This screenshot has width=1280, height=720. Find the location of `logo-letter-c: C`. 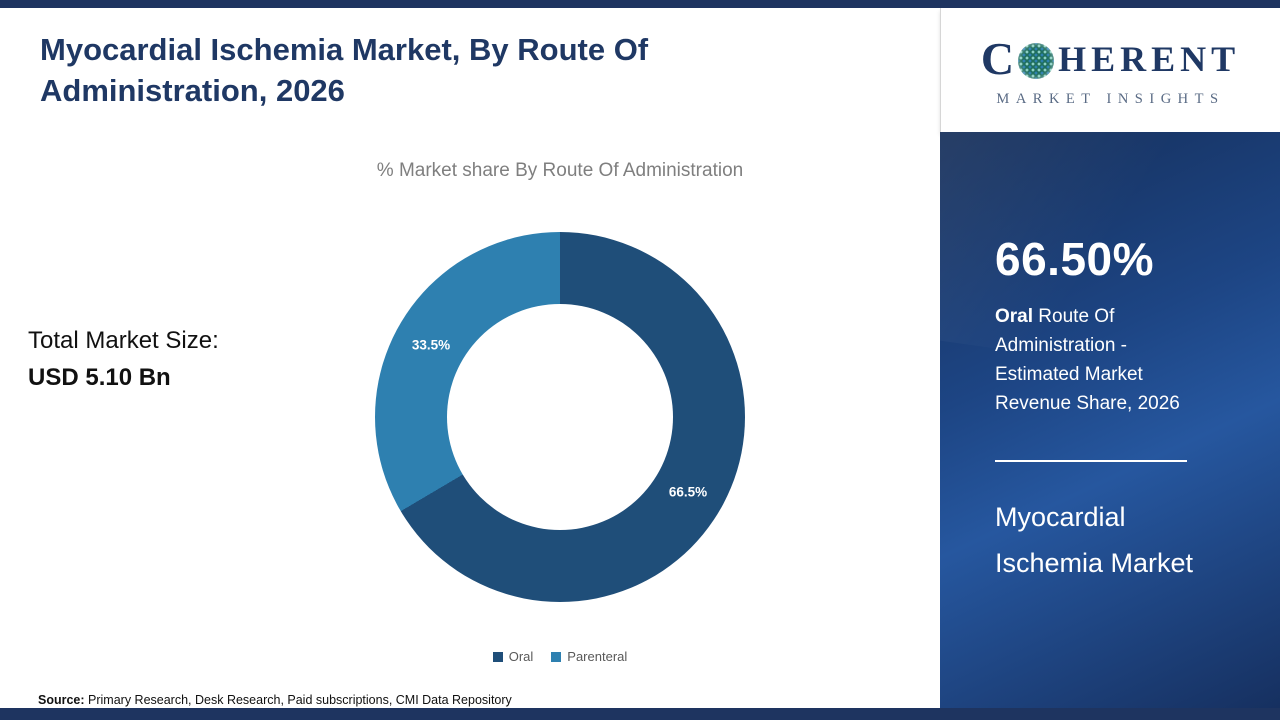

logo-letter-c: C is located at coordinates (998, 58).